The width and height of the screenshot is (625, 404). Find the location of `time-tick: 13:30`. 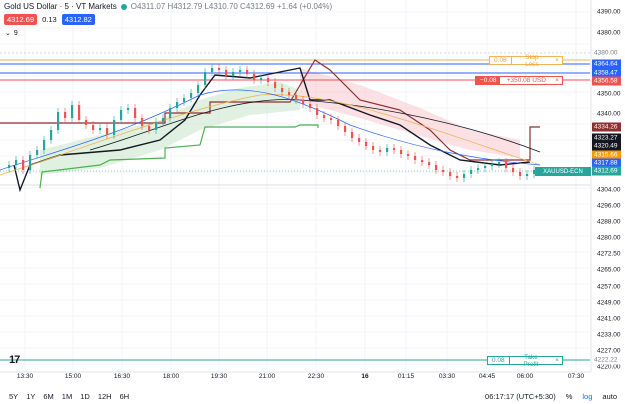

time-tick: 13:30 is located at coordinates (25, 376).